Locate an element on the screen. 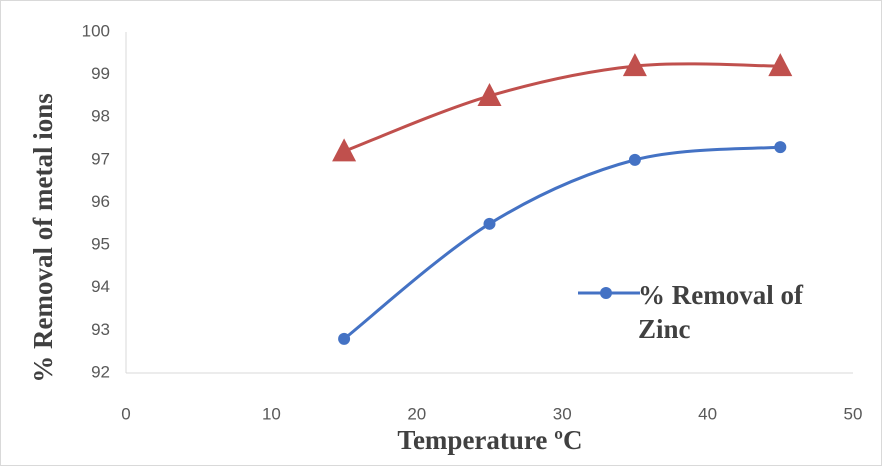 The height and width of the screenshot is (466, 882). y-tick-label: 98 is located at coordinates (100, 116).